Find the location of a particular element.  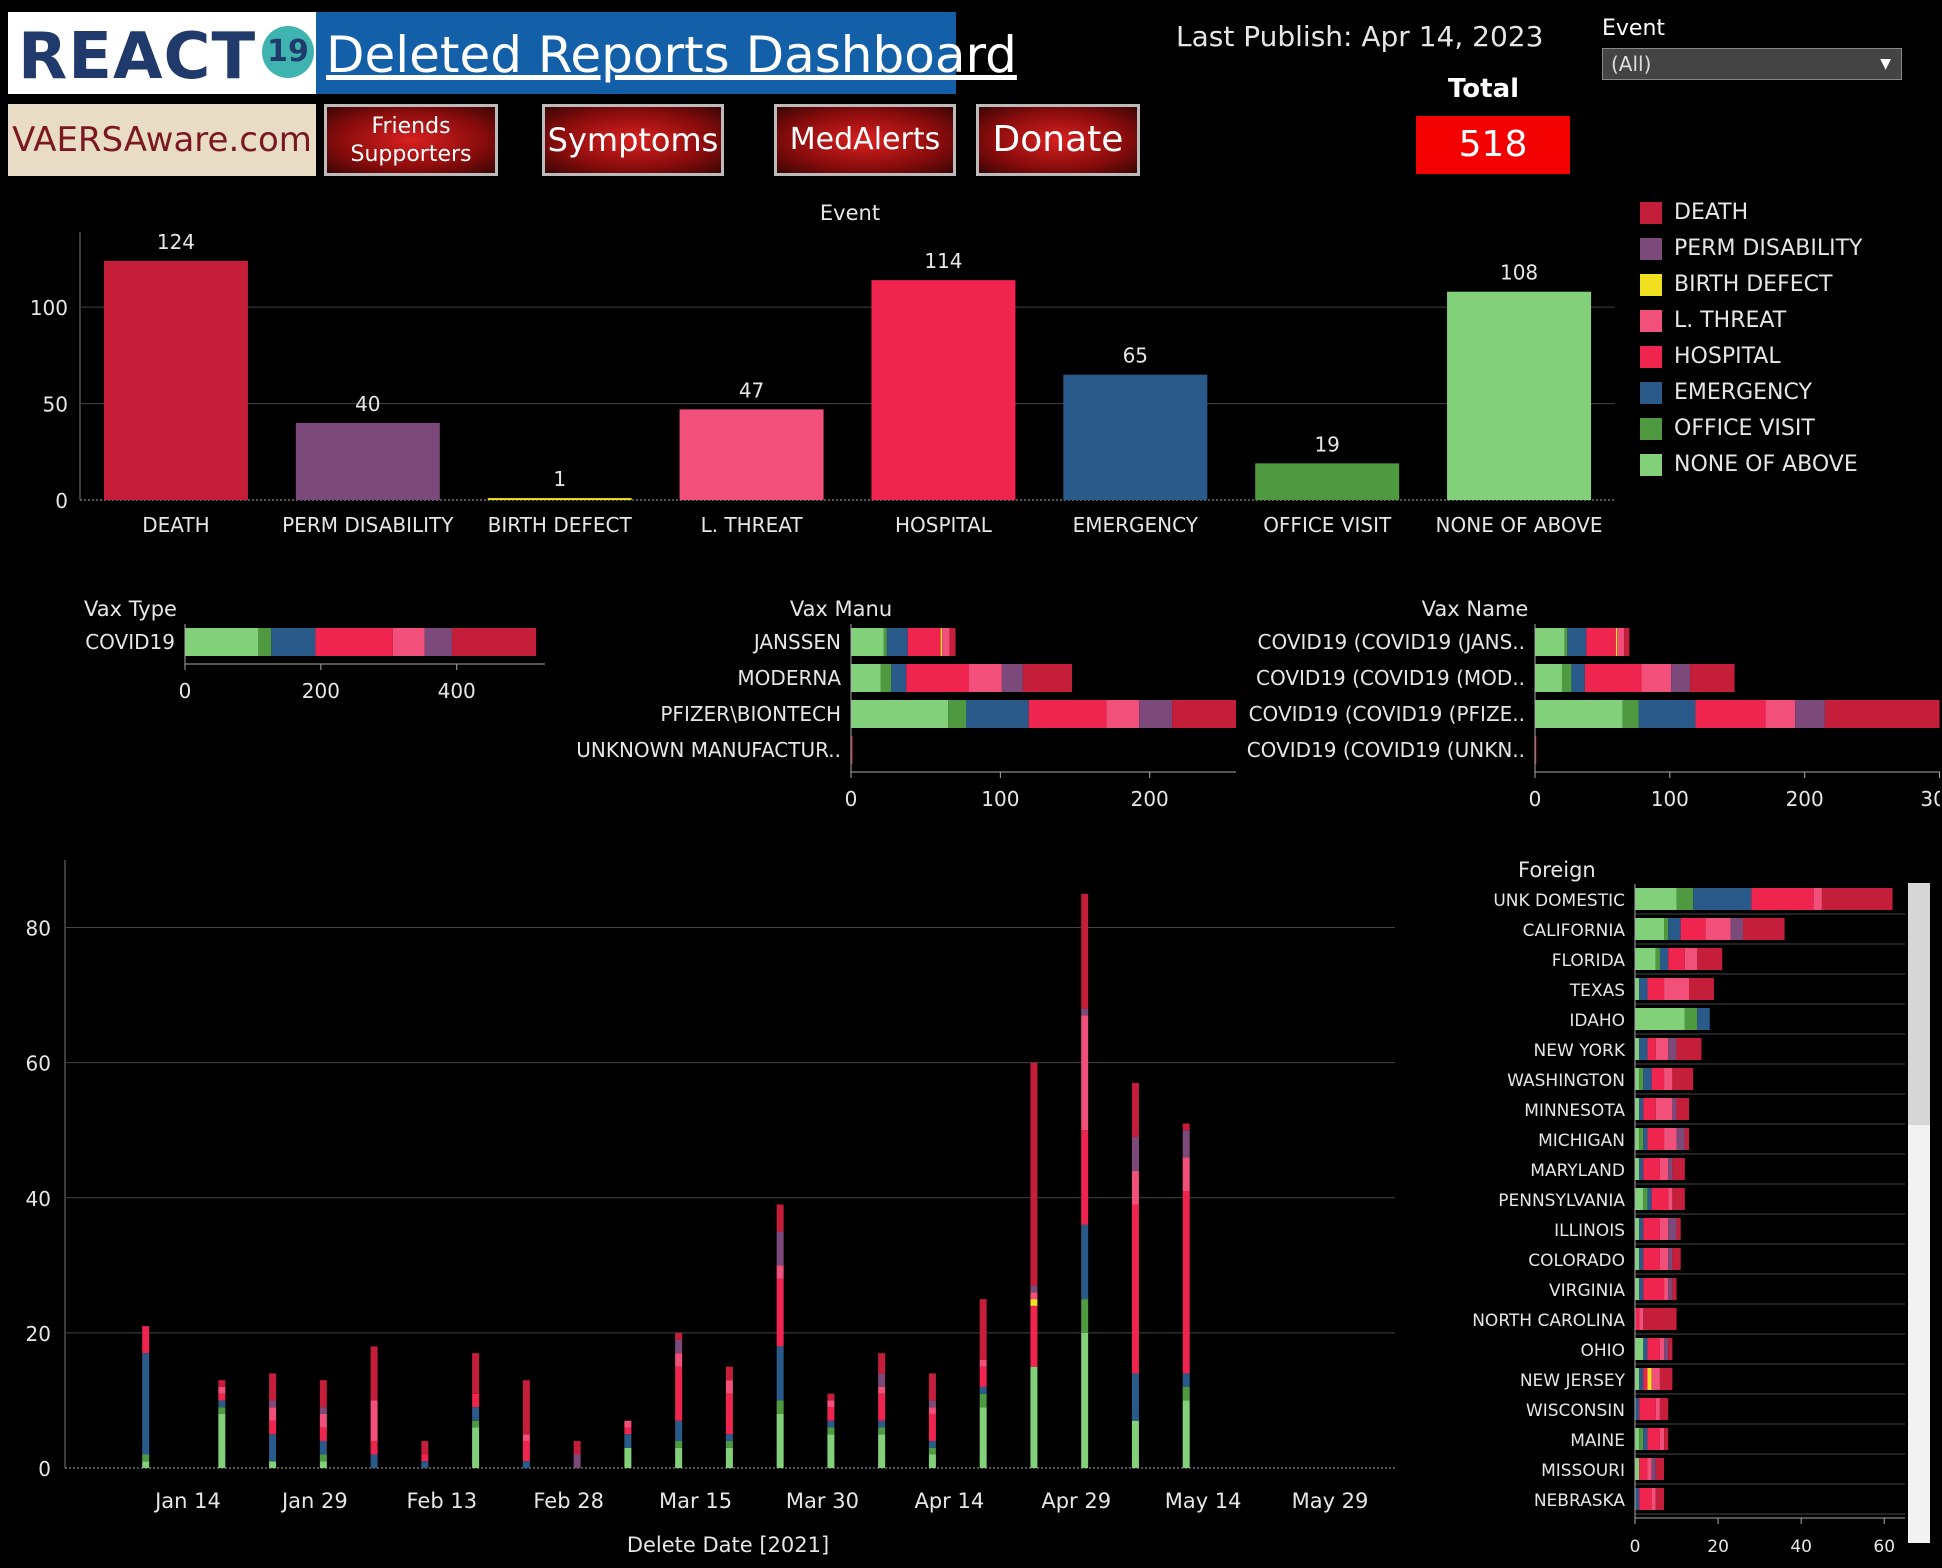

category-label: ILLINOIS is located at coordinates (1589, 1231).